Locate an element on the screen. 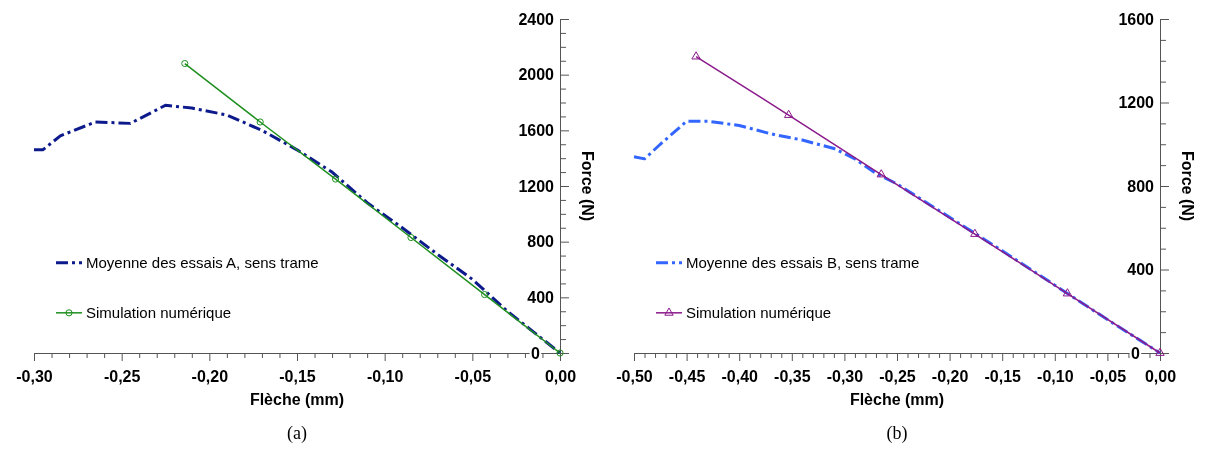 The width and height of the screenshot is (1209, 461). x-tick-label: -0,35 is located at coordinates (792, 376).